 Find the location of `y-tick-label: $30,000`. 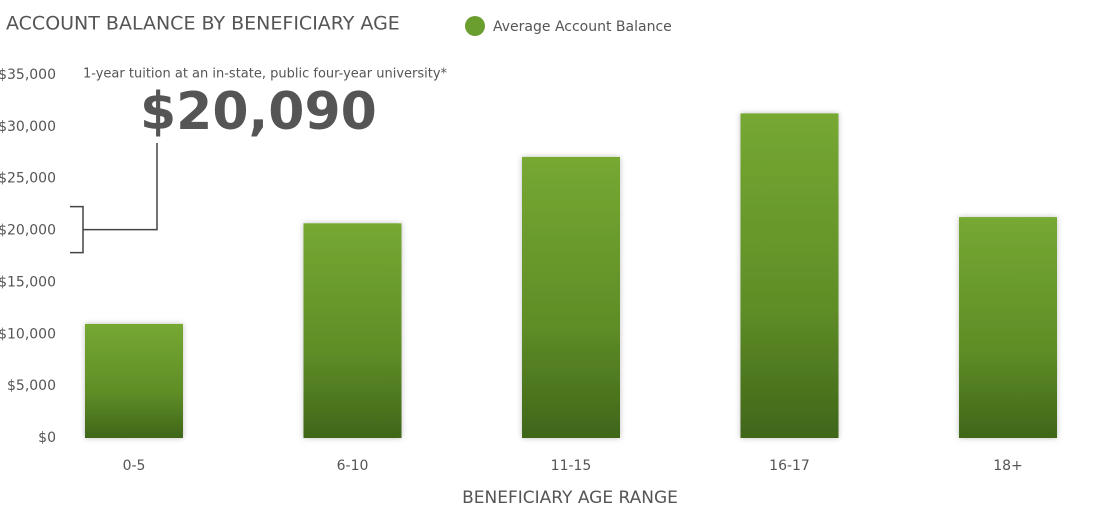

y-tick-label: $30,000 is located at coordinates (28, 127).